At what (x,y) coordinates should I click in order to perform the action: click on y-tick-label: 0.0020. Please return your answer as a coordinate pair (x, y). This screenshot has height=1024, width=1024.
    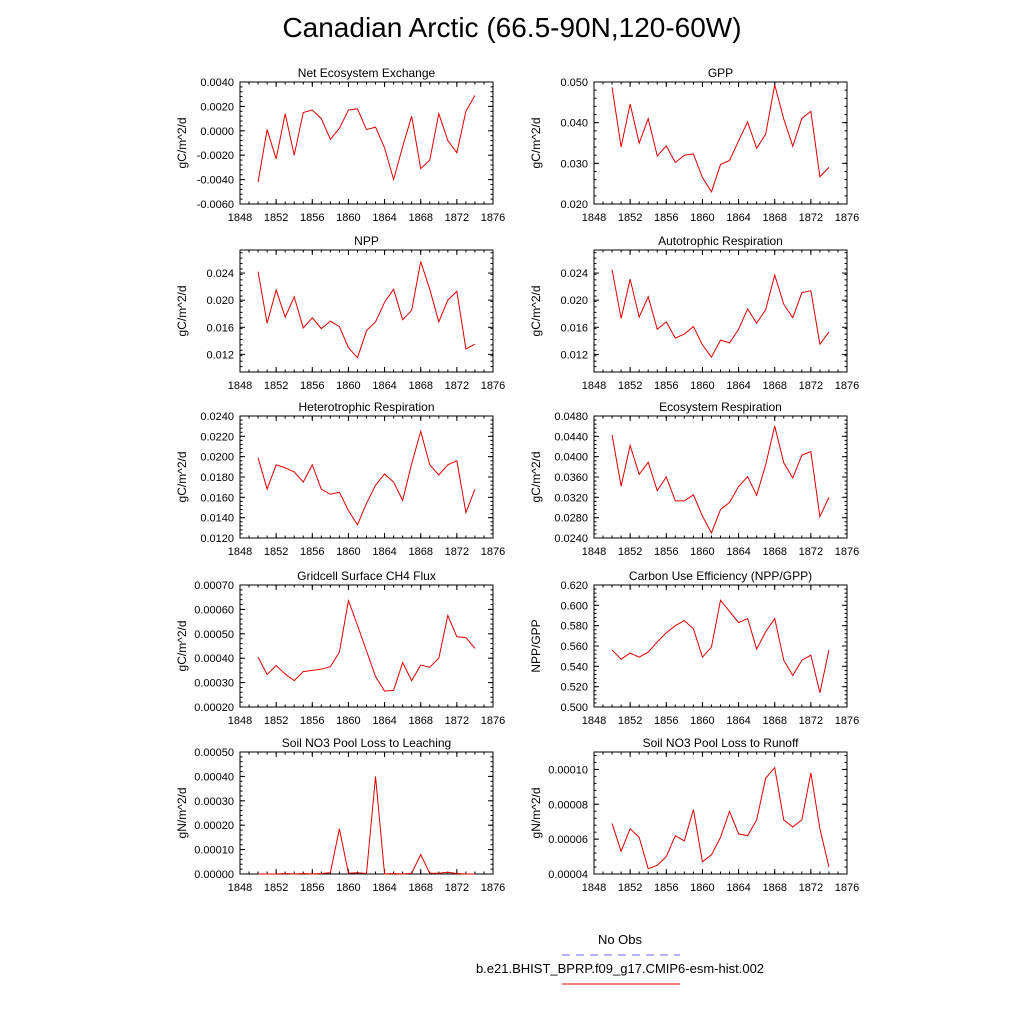
    Looking at the image, I should click on (217, 107).